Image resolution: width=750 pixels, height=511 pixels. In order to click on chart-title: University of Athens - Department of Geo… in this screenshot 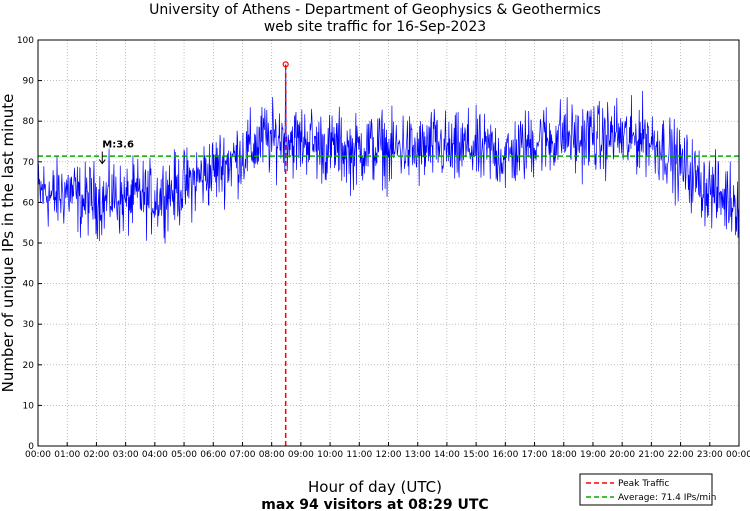, I will do `click(375, 10)`.